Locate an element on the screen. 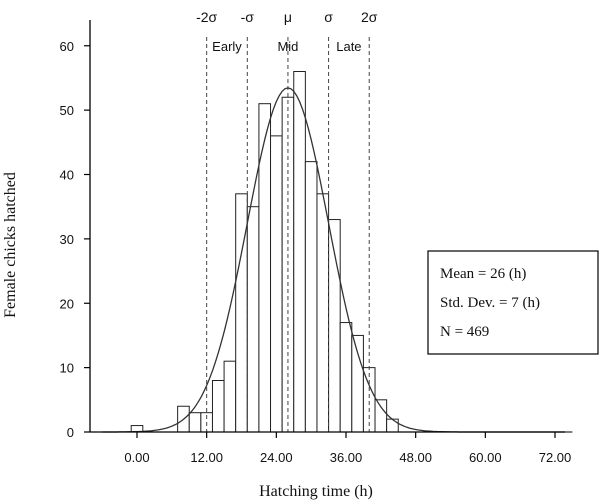 The width and height of the screenshot is (600, 502). region-labels: Early Mid Late is located at coordinates (286, 46).